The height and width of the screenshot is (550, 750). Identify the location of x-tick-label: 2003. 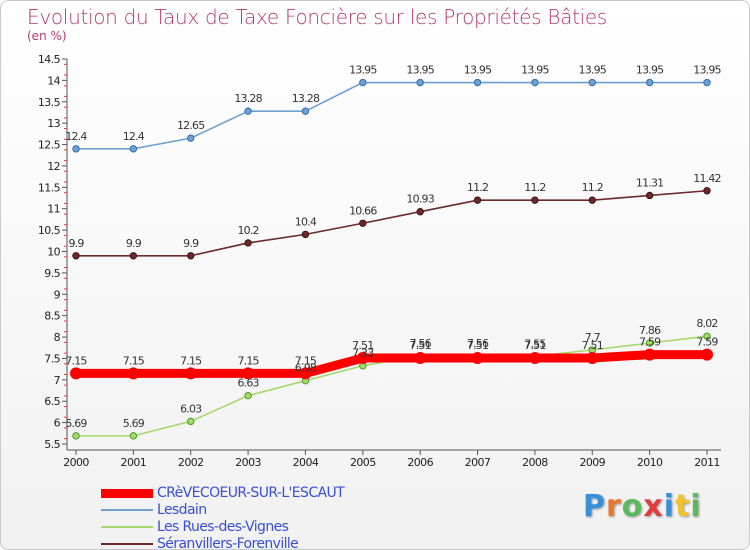
(248, 462).